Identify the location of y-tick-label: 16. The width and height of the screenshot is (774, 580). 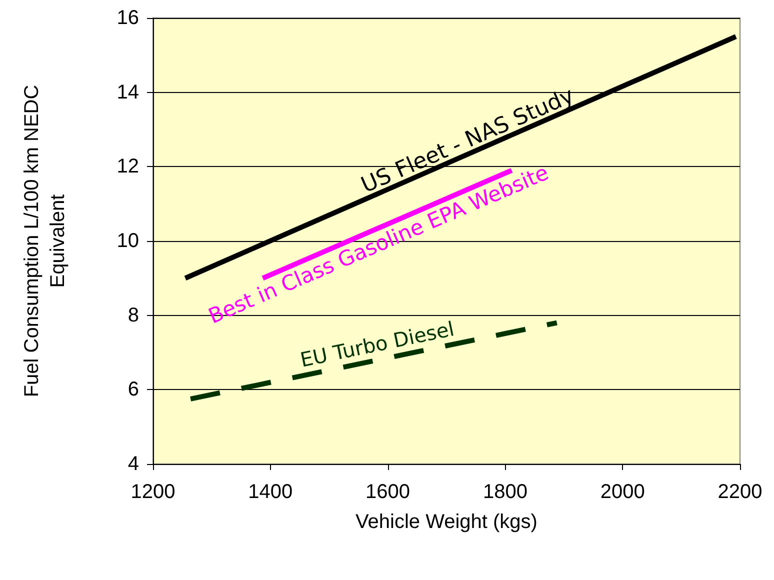
(127, 18).